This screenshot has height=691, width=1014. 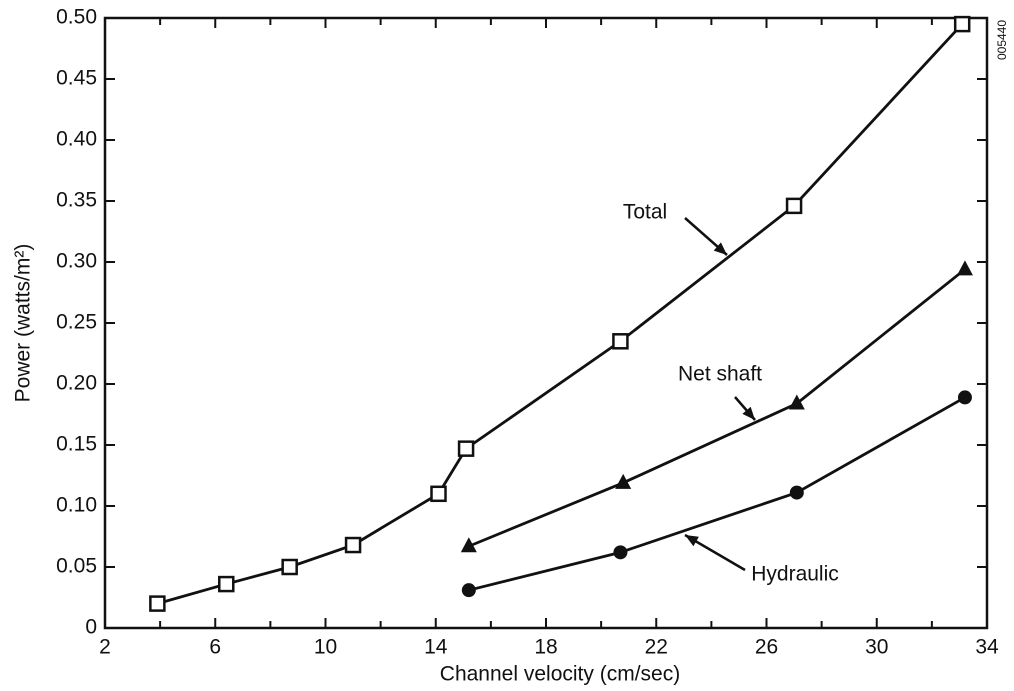 What do you see at coordinates (23, 323) in the screenshot?
I see `y-axis-label: Power (watts/m²)` at bounding box center [23, 323].